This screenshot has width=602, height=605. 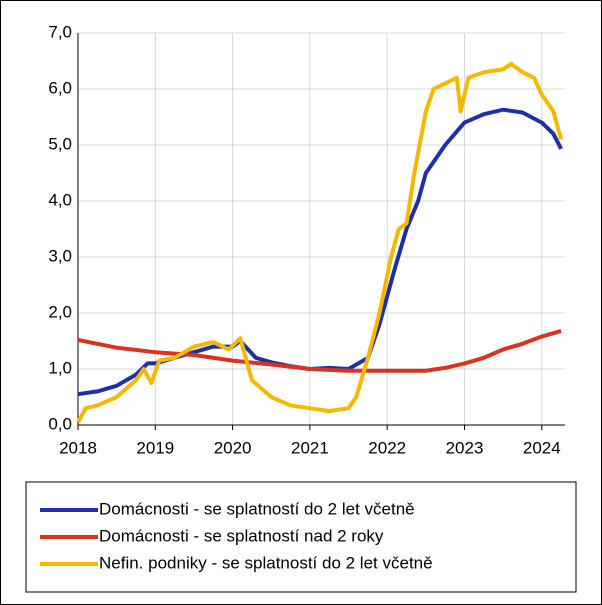 What do you see at coordinates (60, 199) in the screenshot?
I see `y-tick-label: 4,0` at bounding box center [60, 199].